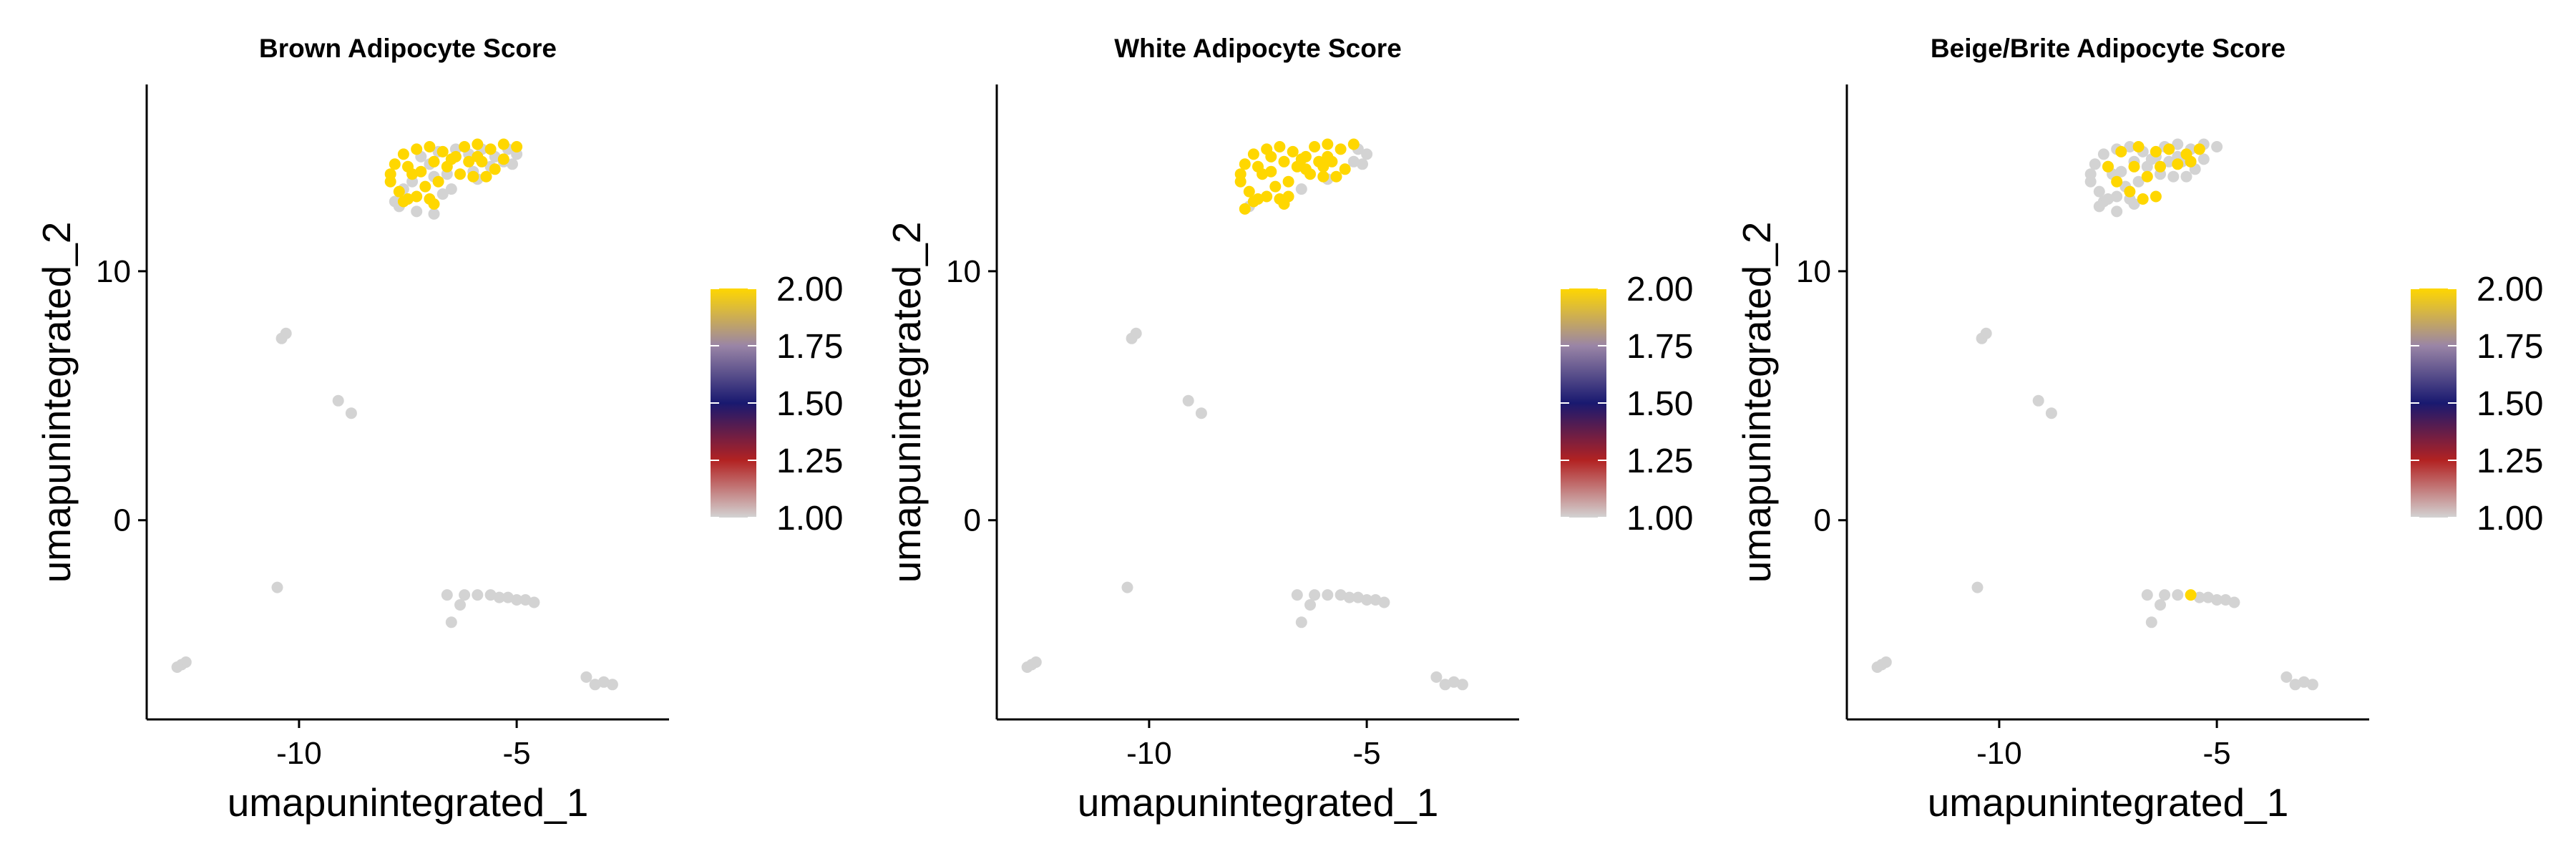  Describe the element at coordinates (2510, 290) in the screenshot. I see `colorbar-tick-label: 2.00` at that location.